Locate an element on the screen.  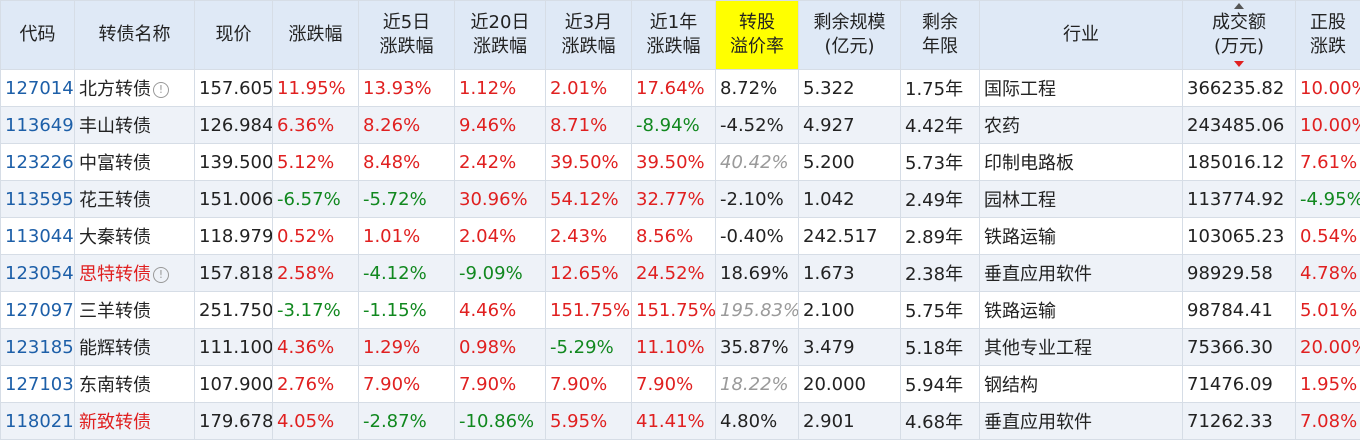
sort-descending-icon is located at coordinates (1239, 64).